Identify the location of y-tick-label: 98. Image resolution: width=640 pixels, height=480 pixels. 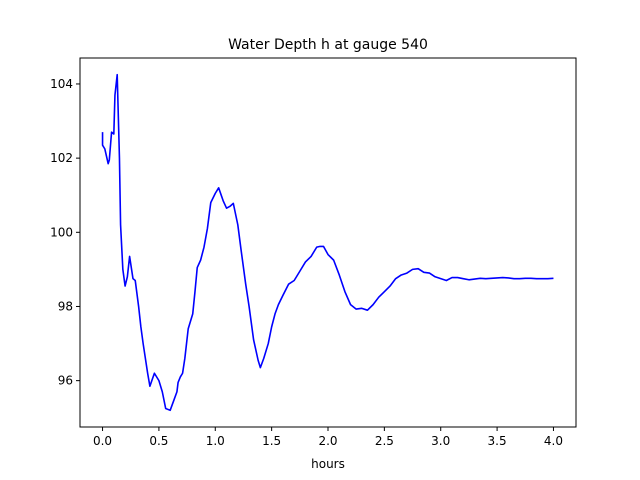
(65, 306).